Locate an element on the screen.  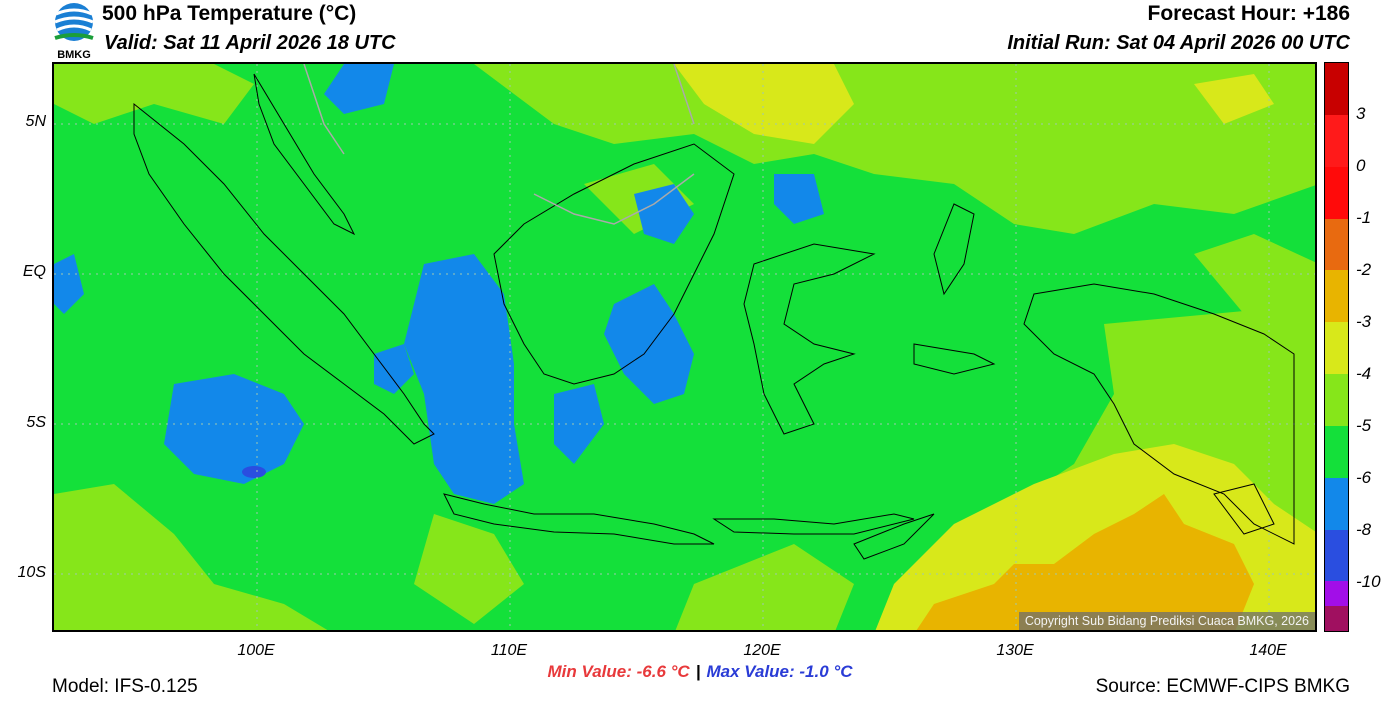
lat-label-eq: EQ is located at coordinates (34, 271).